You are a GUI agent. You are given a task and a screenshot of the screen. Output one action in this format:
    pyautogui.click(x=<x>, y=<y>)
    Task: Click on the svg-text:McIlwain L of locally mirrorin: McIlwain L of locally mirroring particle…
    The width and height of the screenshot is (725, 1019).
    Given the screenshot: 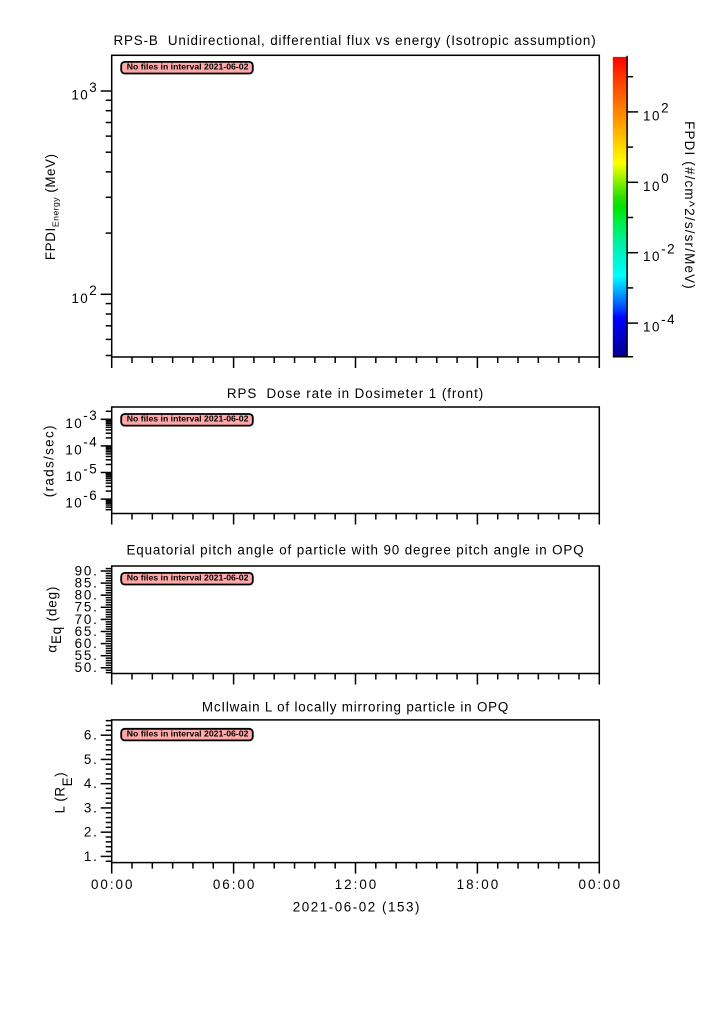 What is the action you would take?
    pyautogui.click(x=355, y=707)
    